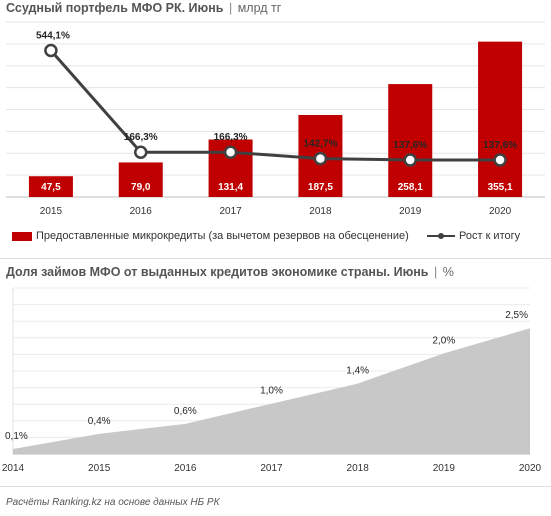 The width and height of the screenshot is (551, 516). I want to click on chart1-title: Ссудный портфель МФО РК. Июнь | млрд тг, so click(143, 8).